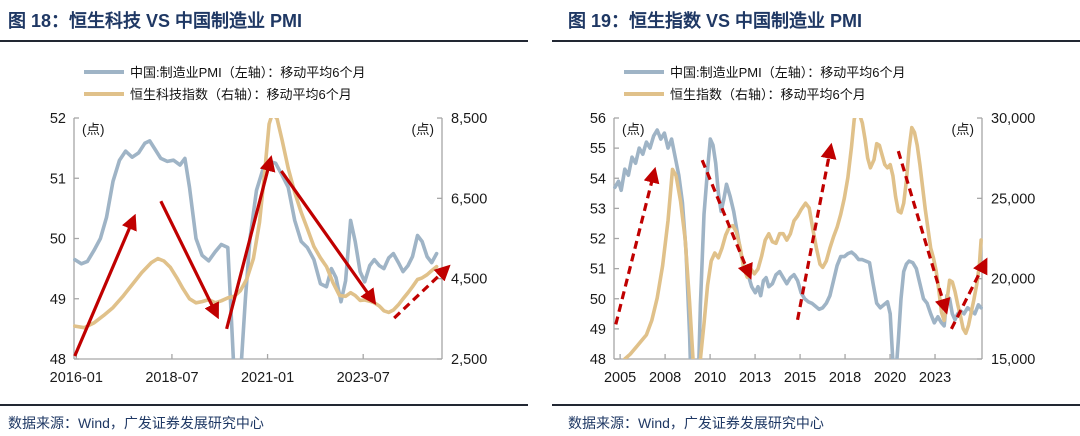  I want to click on x-axis-tick-label: 2010, so click(710, 378).